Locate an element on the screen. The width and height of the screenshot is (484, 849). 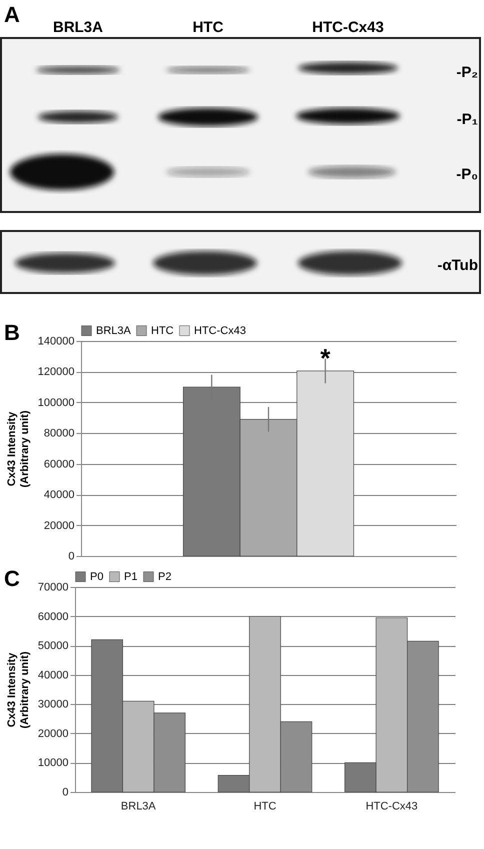
y-tick-label: 120000 is located at coordinates (56, 372).